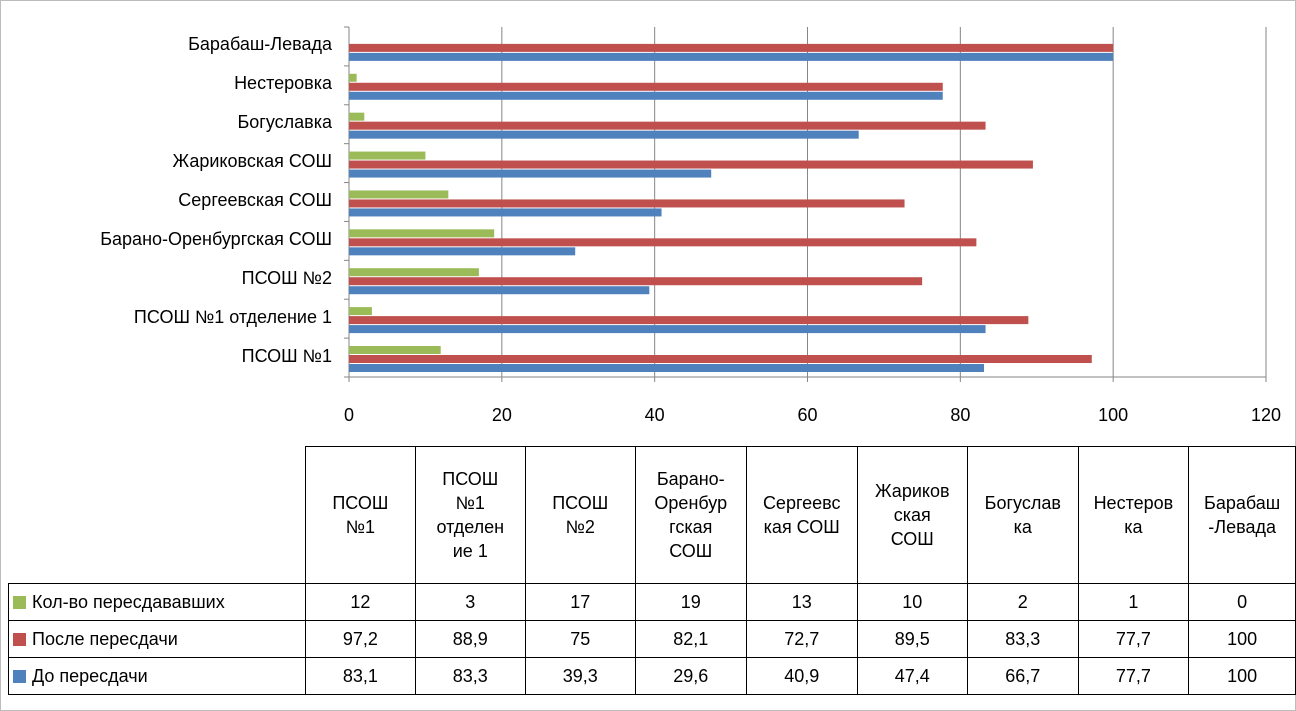 This screenshot has width=1296, height=711. What do you see at coordinates (360, 639) in the screenshot?
I see `data-label: 97,2` at bounding box center [360, 639].